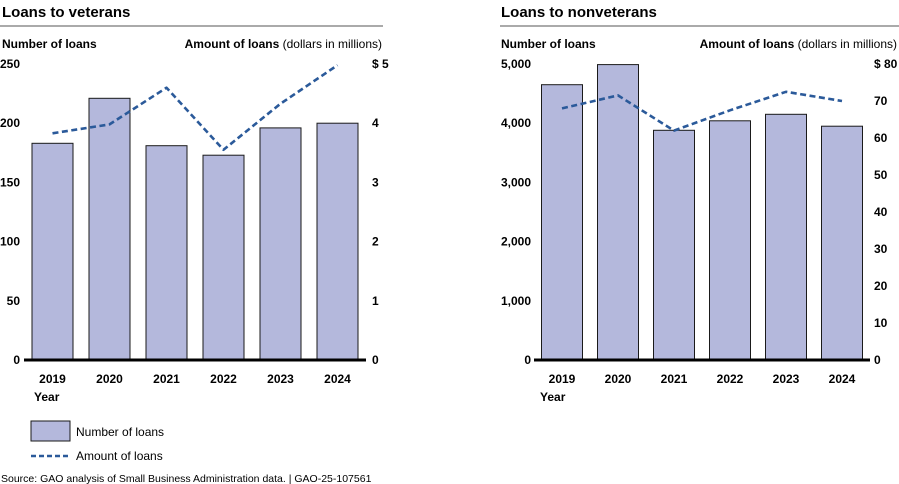 This screenshot has height=484, width=899. I want to click on chart-title: Loans to veterans, so click(66, 12).